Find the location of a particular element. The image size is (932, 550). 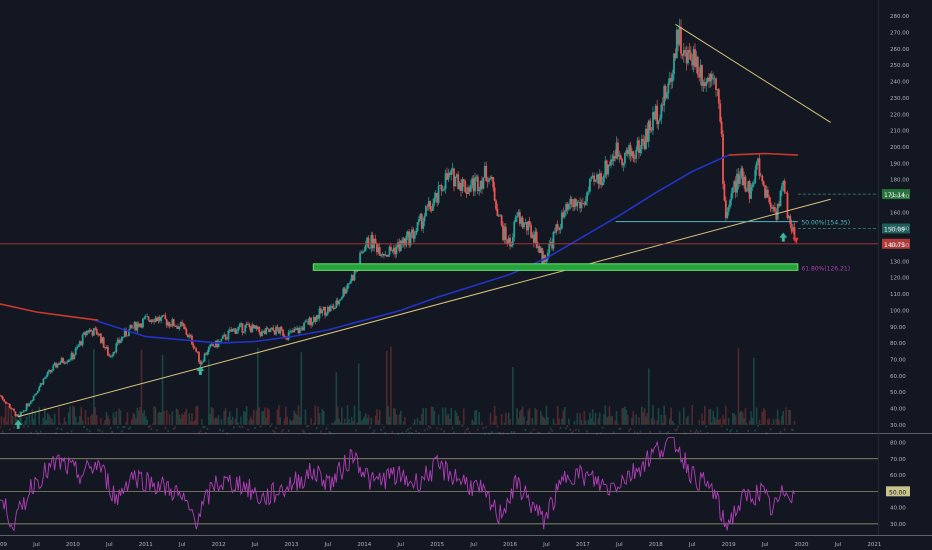

price-tick-label: 70.00 is located at coordinates (898, 360).